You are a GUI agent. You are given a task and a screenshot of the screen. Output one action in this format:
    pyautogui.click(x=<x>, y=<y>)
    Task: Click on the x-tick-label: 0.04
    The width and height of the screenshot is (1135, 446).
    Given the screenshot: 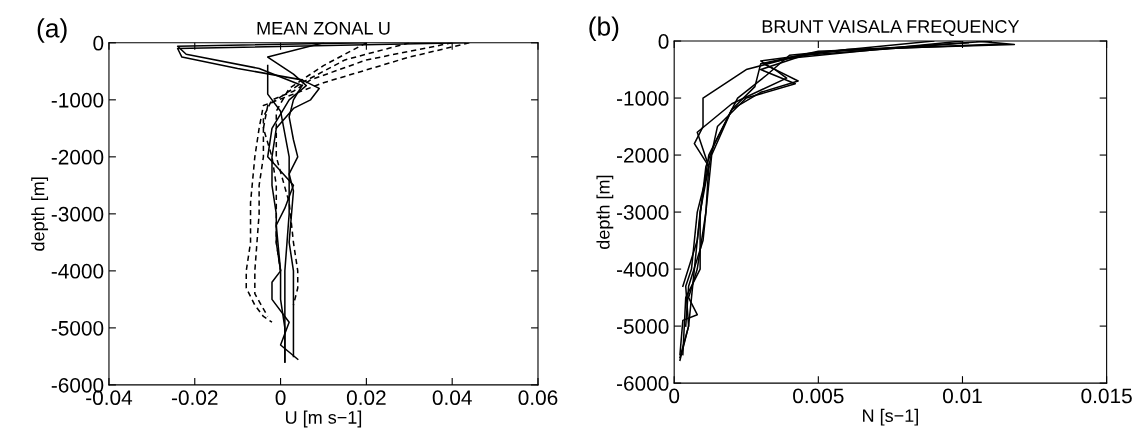 What is the action you would take?
    pyautogui.click(x=452, y=398)
    